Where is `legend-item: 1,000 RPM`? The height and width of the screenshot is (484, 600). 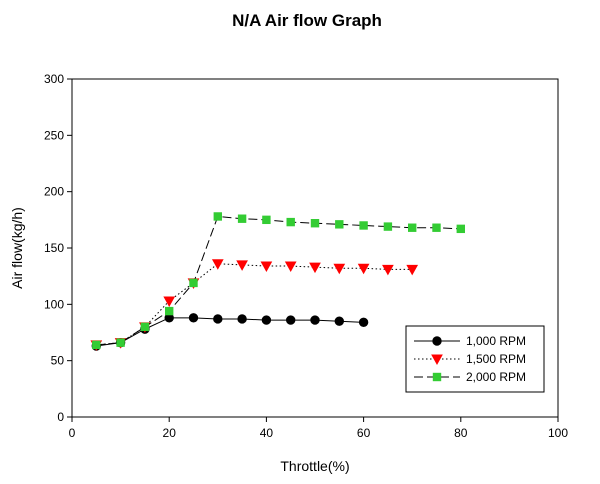
legend-item: 1,000 RPM is located at coordinates (470, 341).